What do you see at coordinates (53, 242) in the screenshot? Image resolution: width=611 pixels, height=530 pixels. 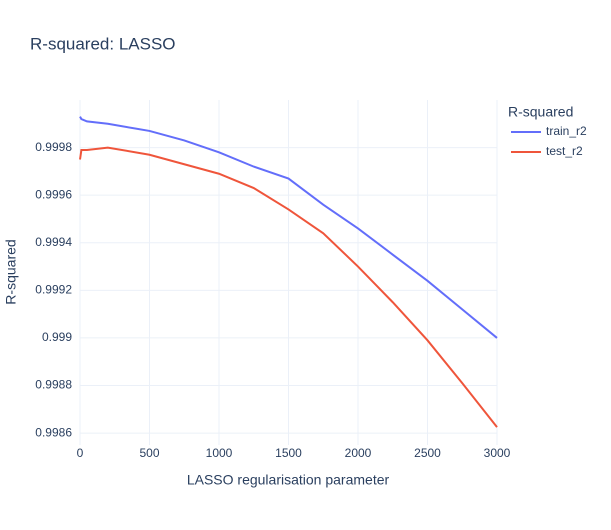 I see `y-tick-label: 0.9994` at bounding box center [53, 242].